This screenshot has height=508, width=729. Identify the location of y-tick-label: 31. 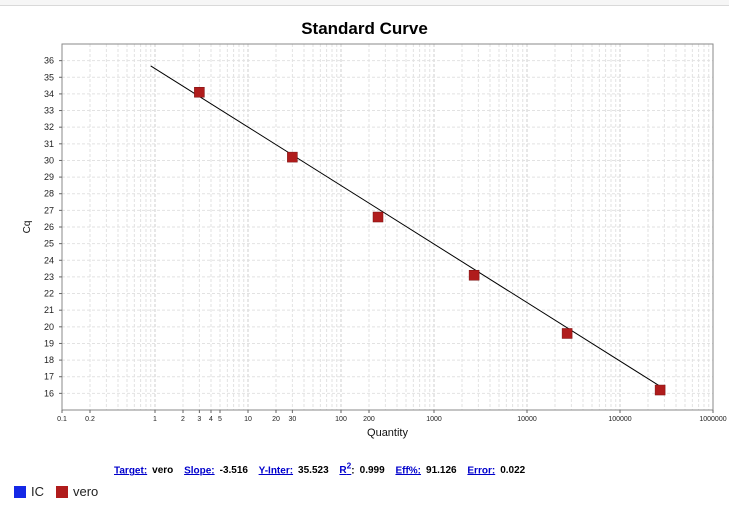
(49, 144).